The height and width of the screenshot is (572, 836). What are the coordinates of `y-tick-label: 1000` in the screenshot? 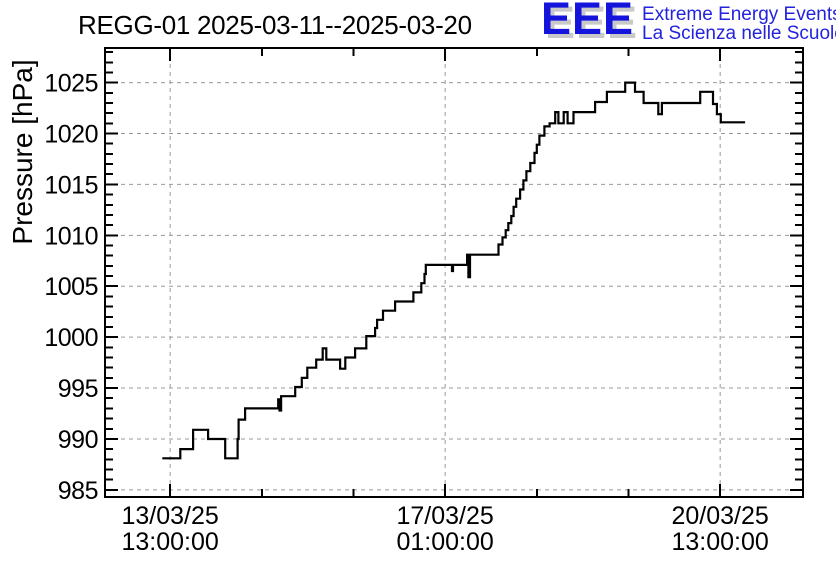 It's located at (71, 338).